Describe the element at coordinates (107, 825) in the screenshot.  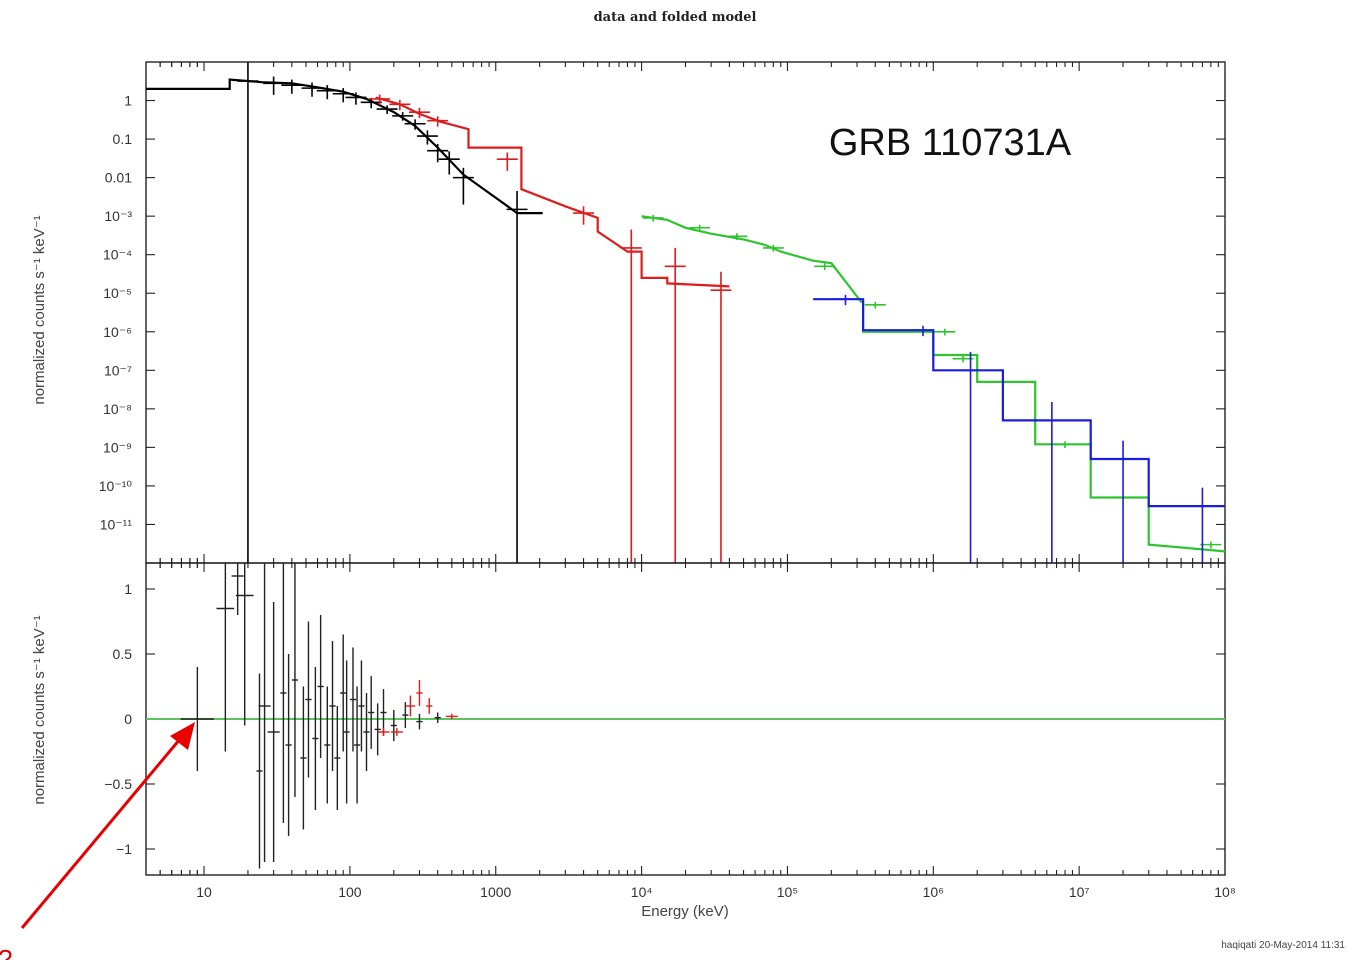
I see `red-arrow` at that location.